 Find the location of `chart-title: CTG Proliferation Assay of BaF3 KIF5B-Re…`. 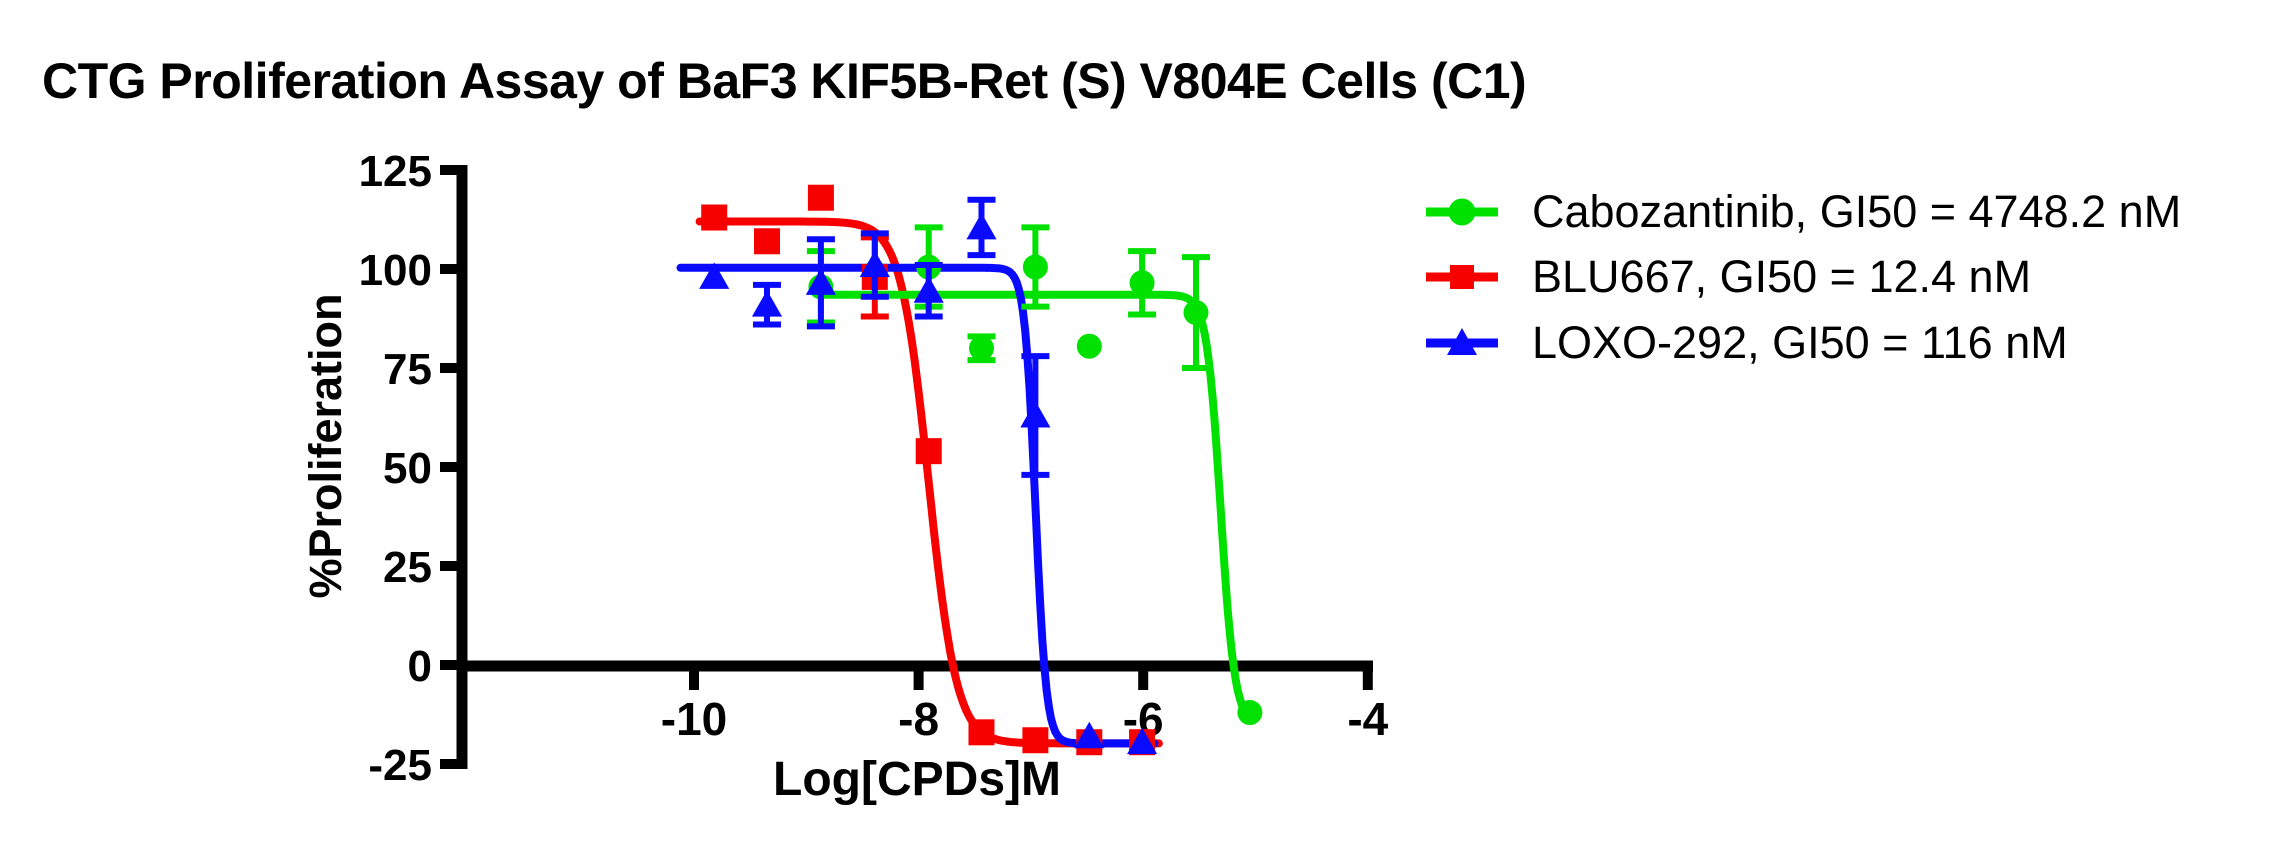

chart-title: CTG Proliferation Assay of BaF3 KIF5B-Re… is located at coordinates (784, 81).